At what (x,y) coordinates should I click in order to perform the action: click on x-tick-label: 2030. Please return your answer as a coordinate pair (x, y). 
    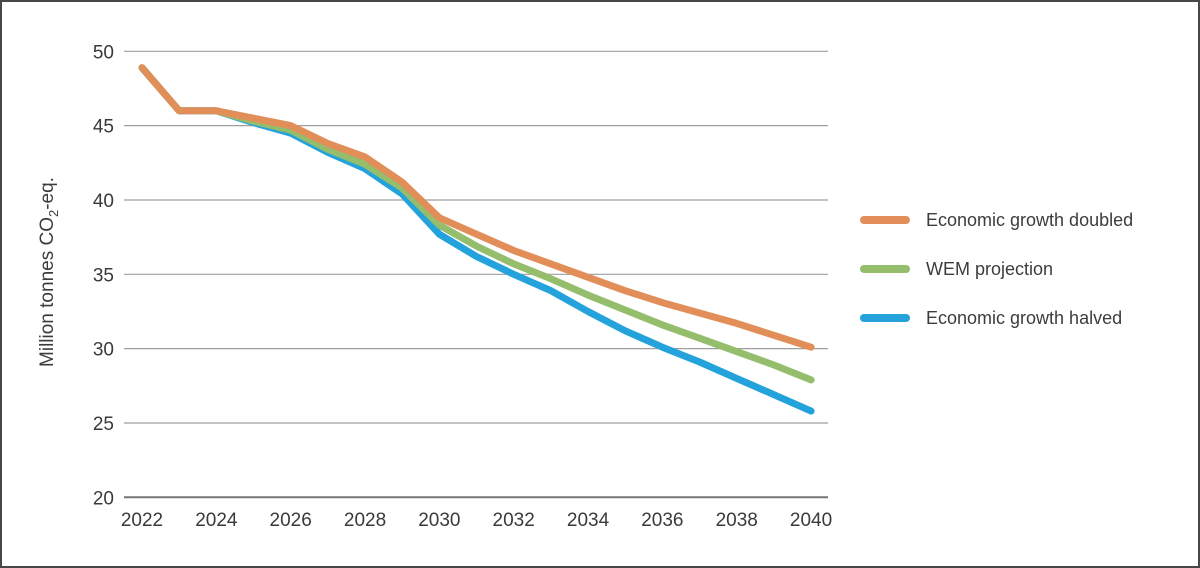
    Looking at the image, I should click on (439, 520).